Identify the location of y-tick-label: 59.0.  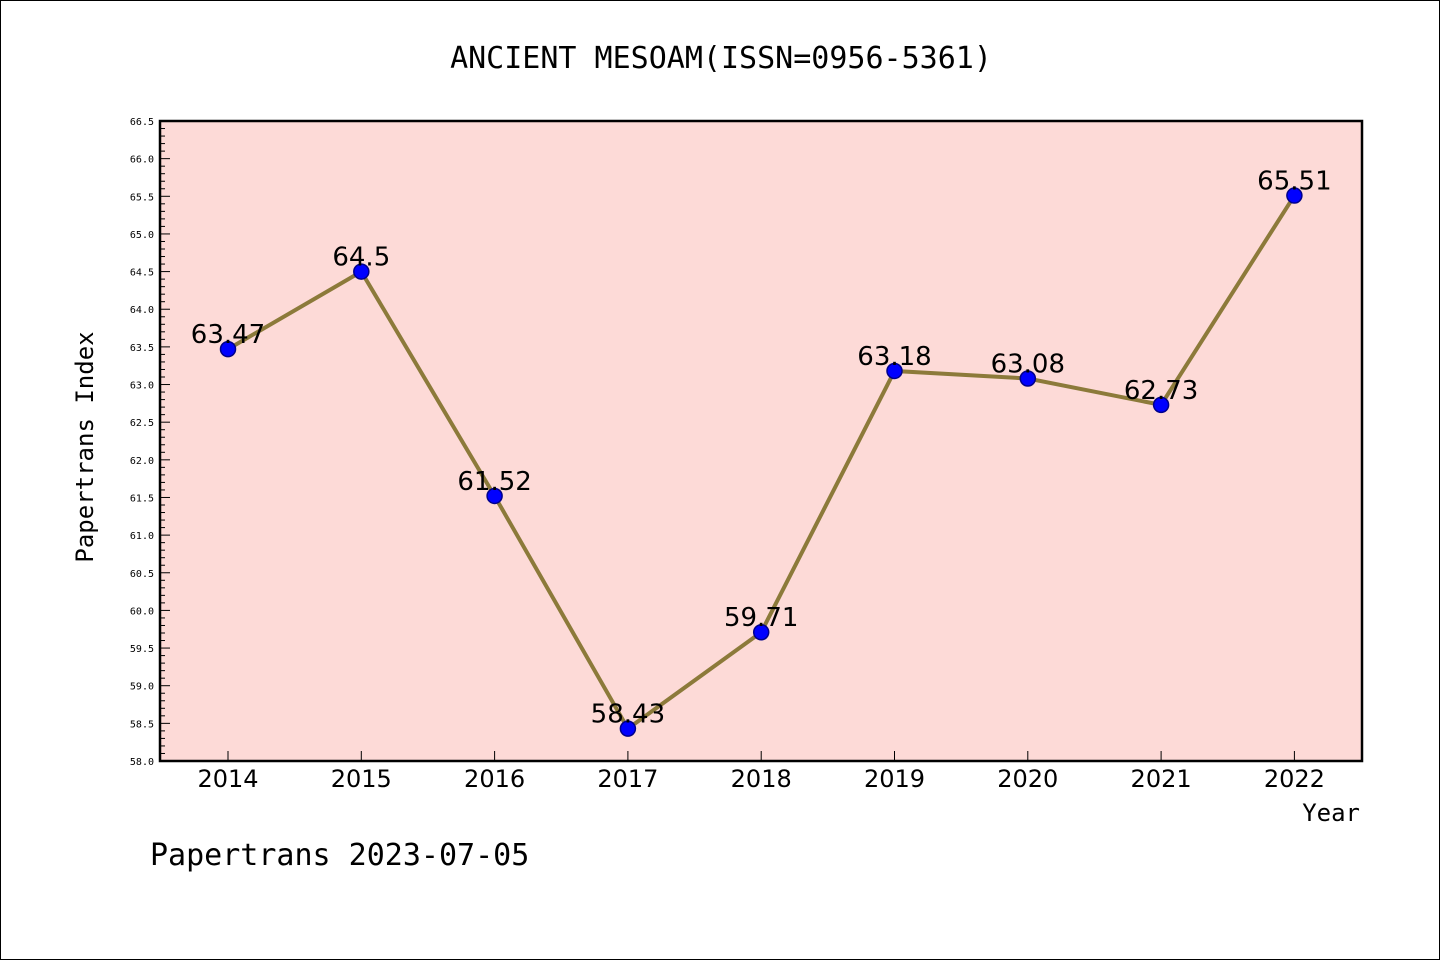
(142, 687).